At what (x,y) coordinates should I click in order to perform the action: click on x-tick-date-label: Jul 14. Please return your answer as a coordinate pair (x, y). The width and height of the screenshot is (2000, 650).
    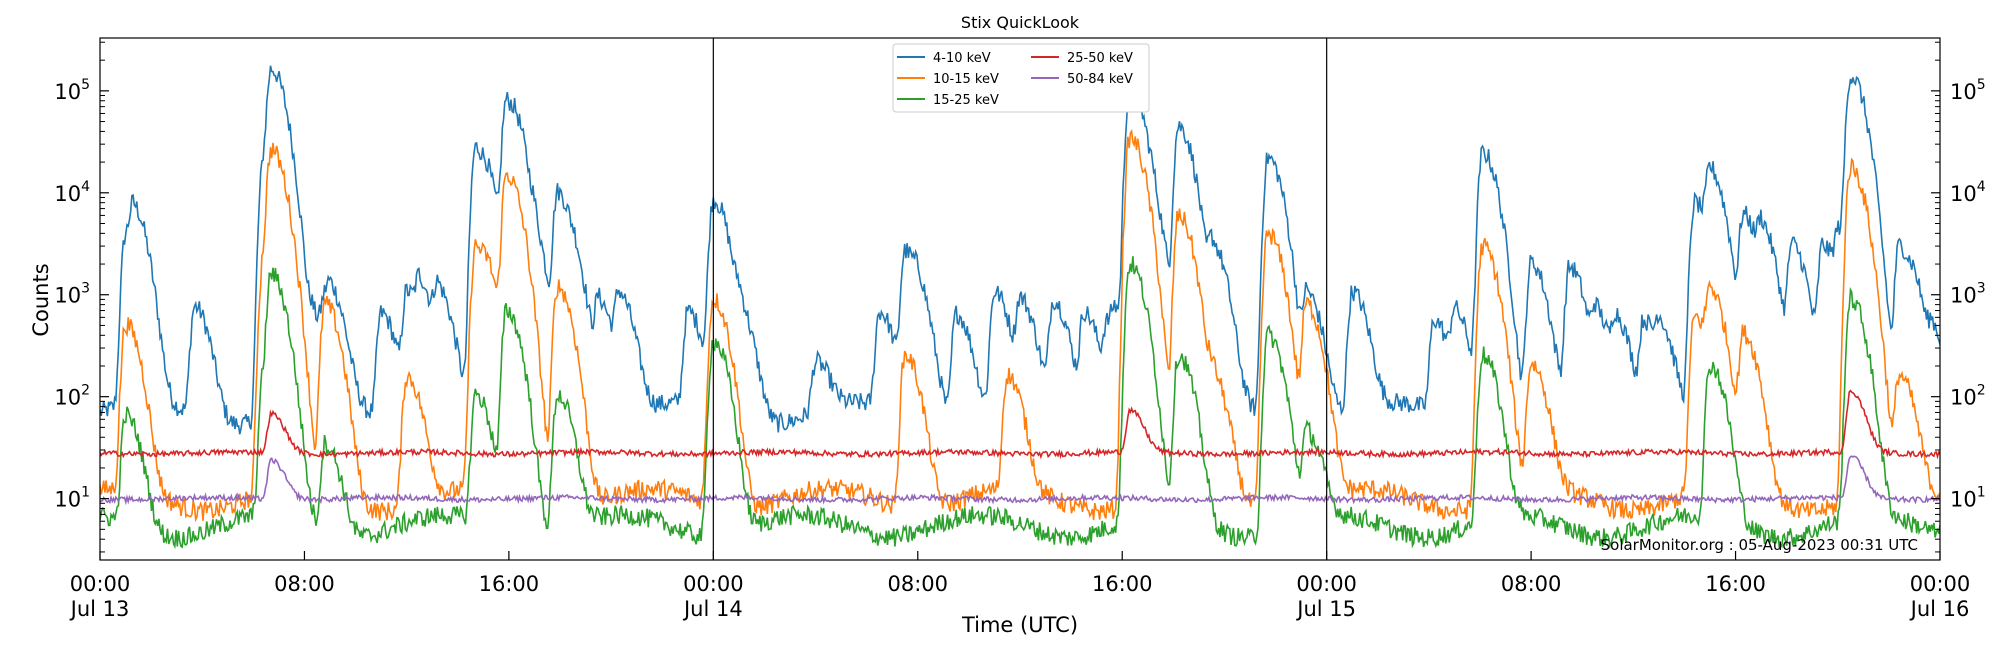
    Looking at the image, I should click on (712, 609).